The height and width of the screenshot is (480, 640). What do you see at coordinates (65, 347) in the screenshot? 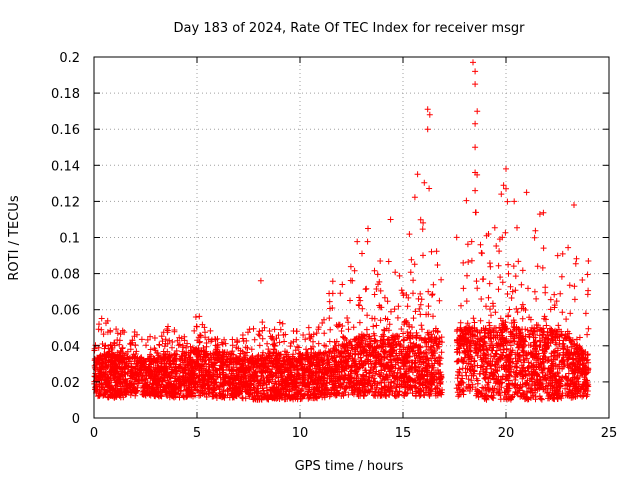
I see `y-tick-label: 0.04` at bounding box center [65, 347].